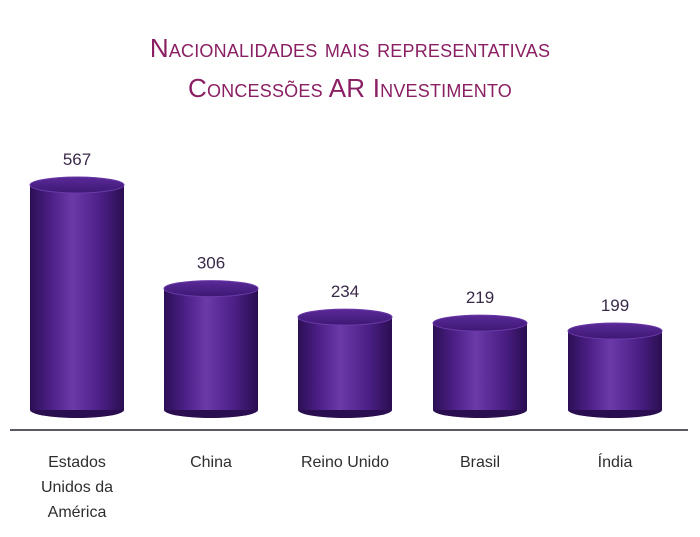  What do you see at coordinates (345, 291) in the screenshot?
I see `value-label: 234` at bounding box center [345, 291].